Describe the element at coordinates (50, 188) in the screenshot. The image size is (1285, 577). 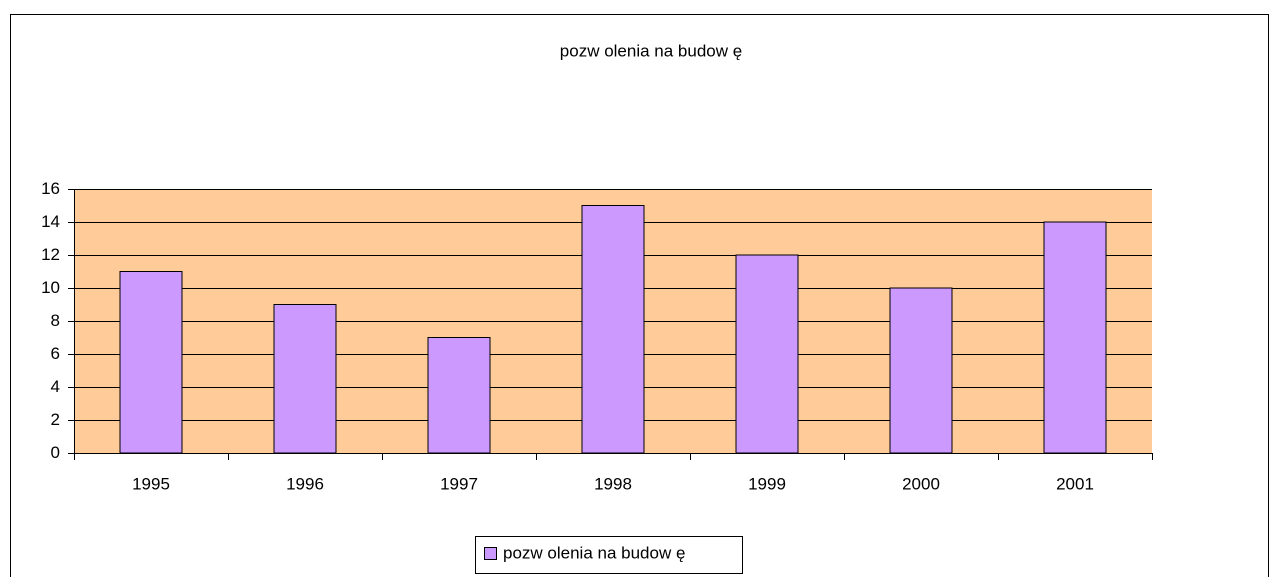
I see `y-tick-label: 16` at that location.